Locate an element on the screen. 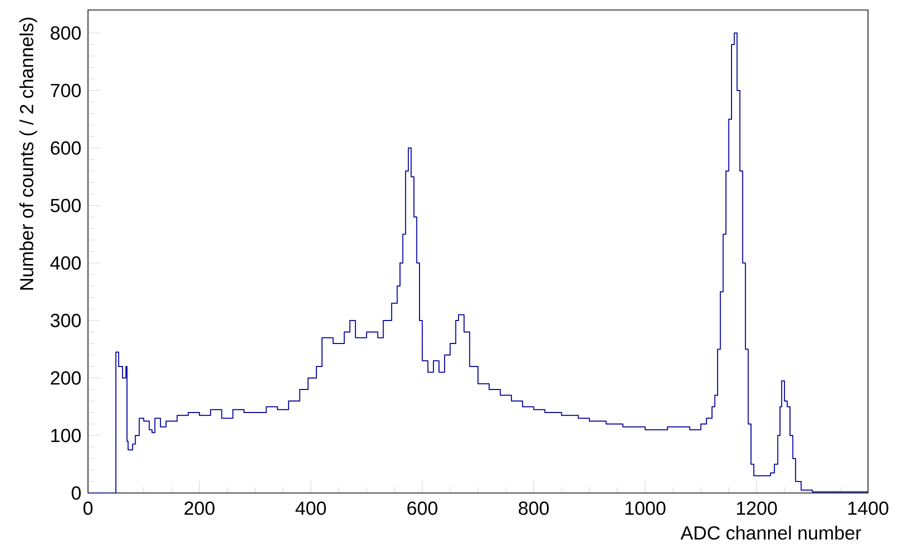 The image size is (899, 552). y-axis-title: Number of counts ( / 2 channels) is located at coordinates (28, 154).